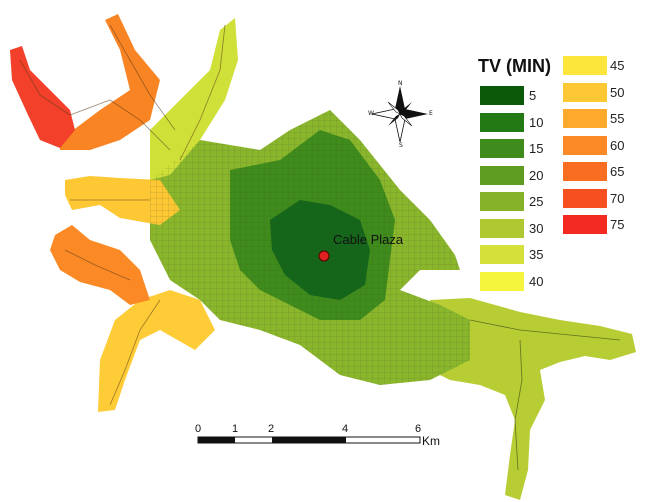 The height and width of the screenshot is (502, 658). Describe the element at coordinates (533, 95) in the screenshot. I see `legend-label-5: 5` at that location.